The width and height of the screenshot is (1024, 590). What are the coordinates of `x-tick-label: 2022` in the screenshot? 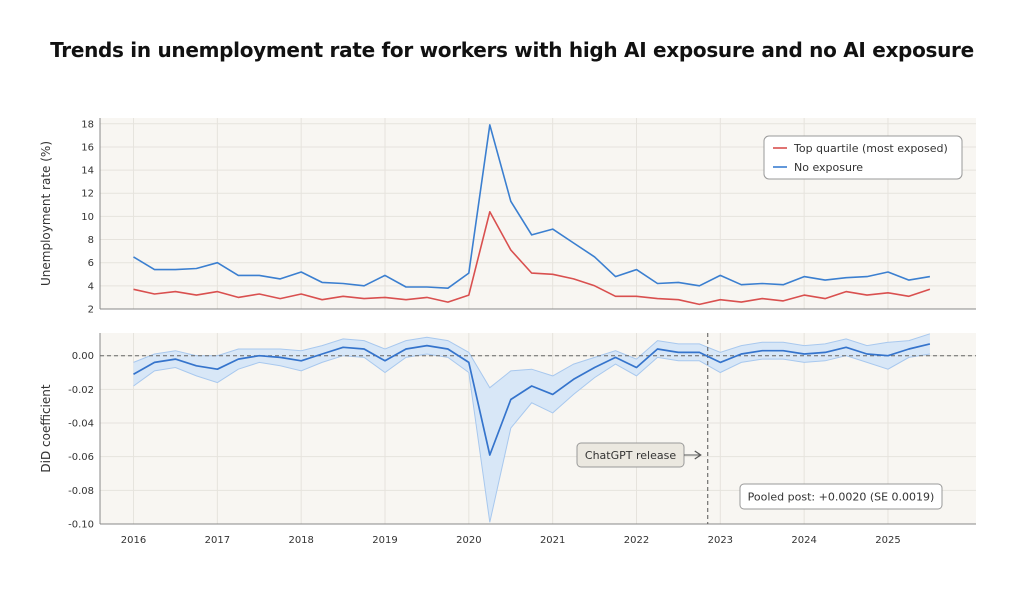 It's located at (636, 540).